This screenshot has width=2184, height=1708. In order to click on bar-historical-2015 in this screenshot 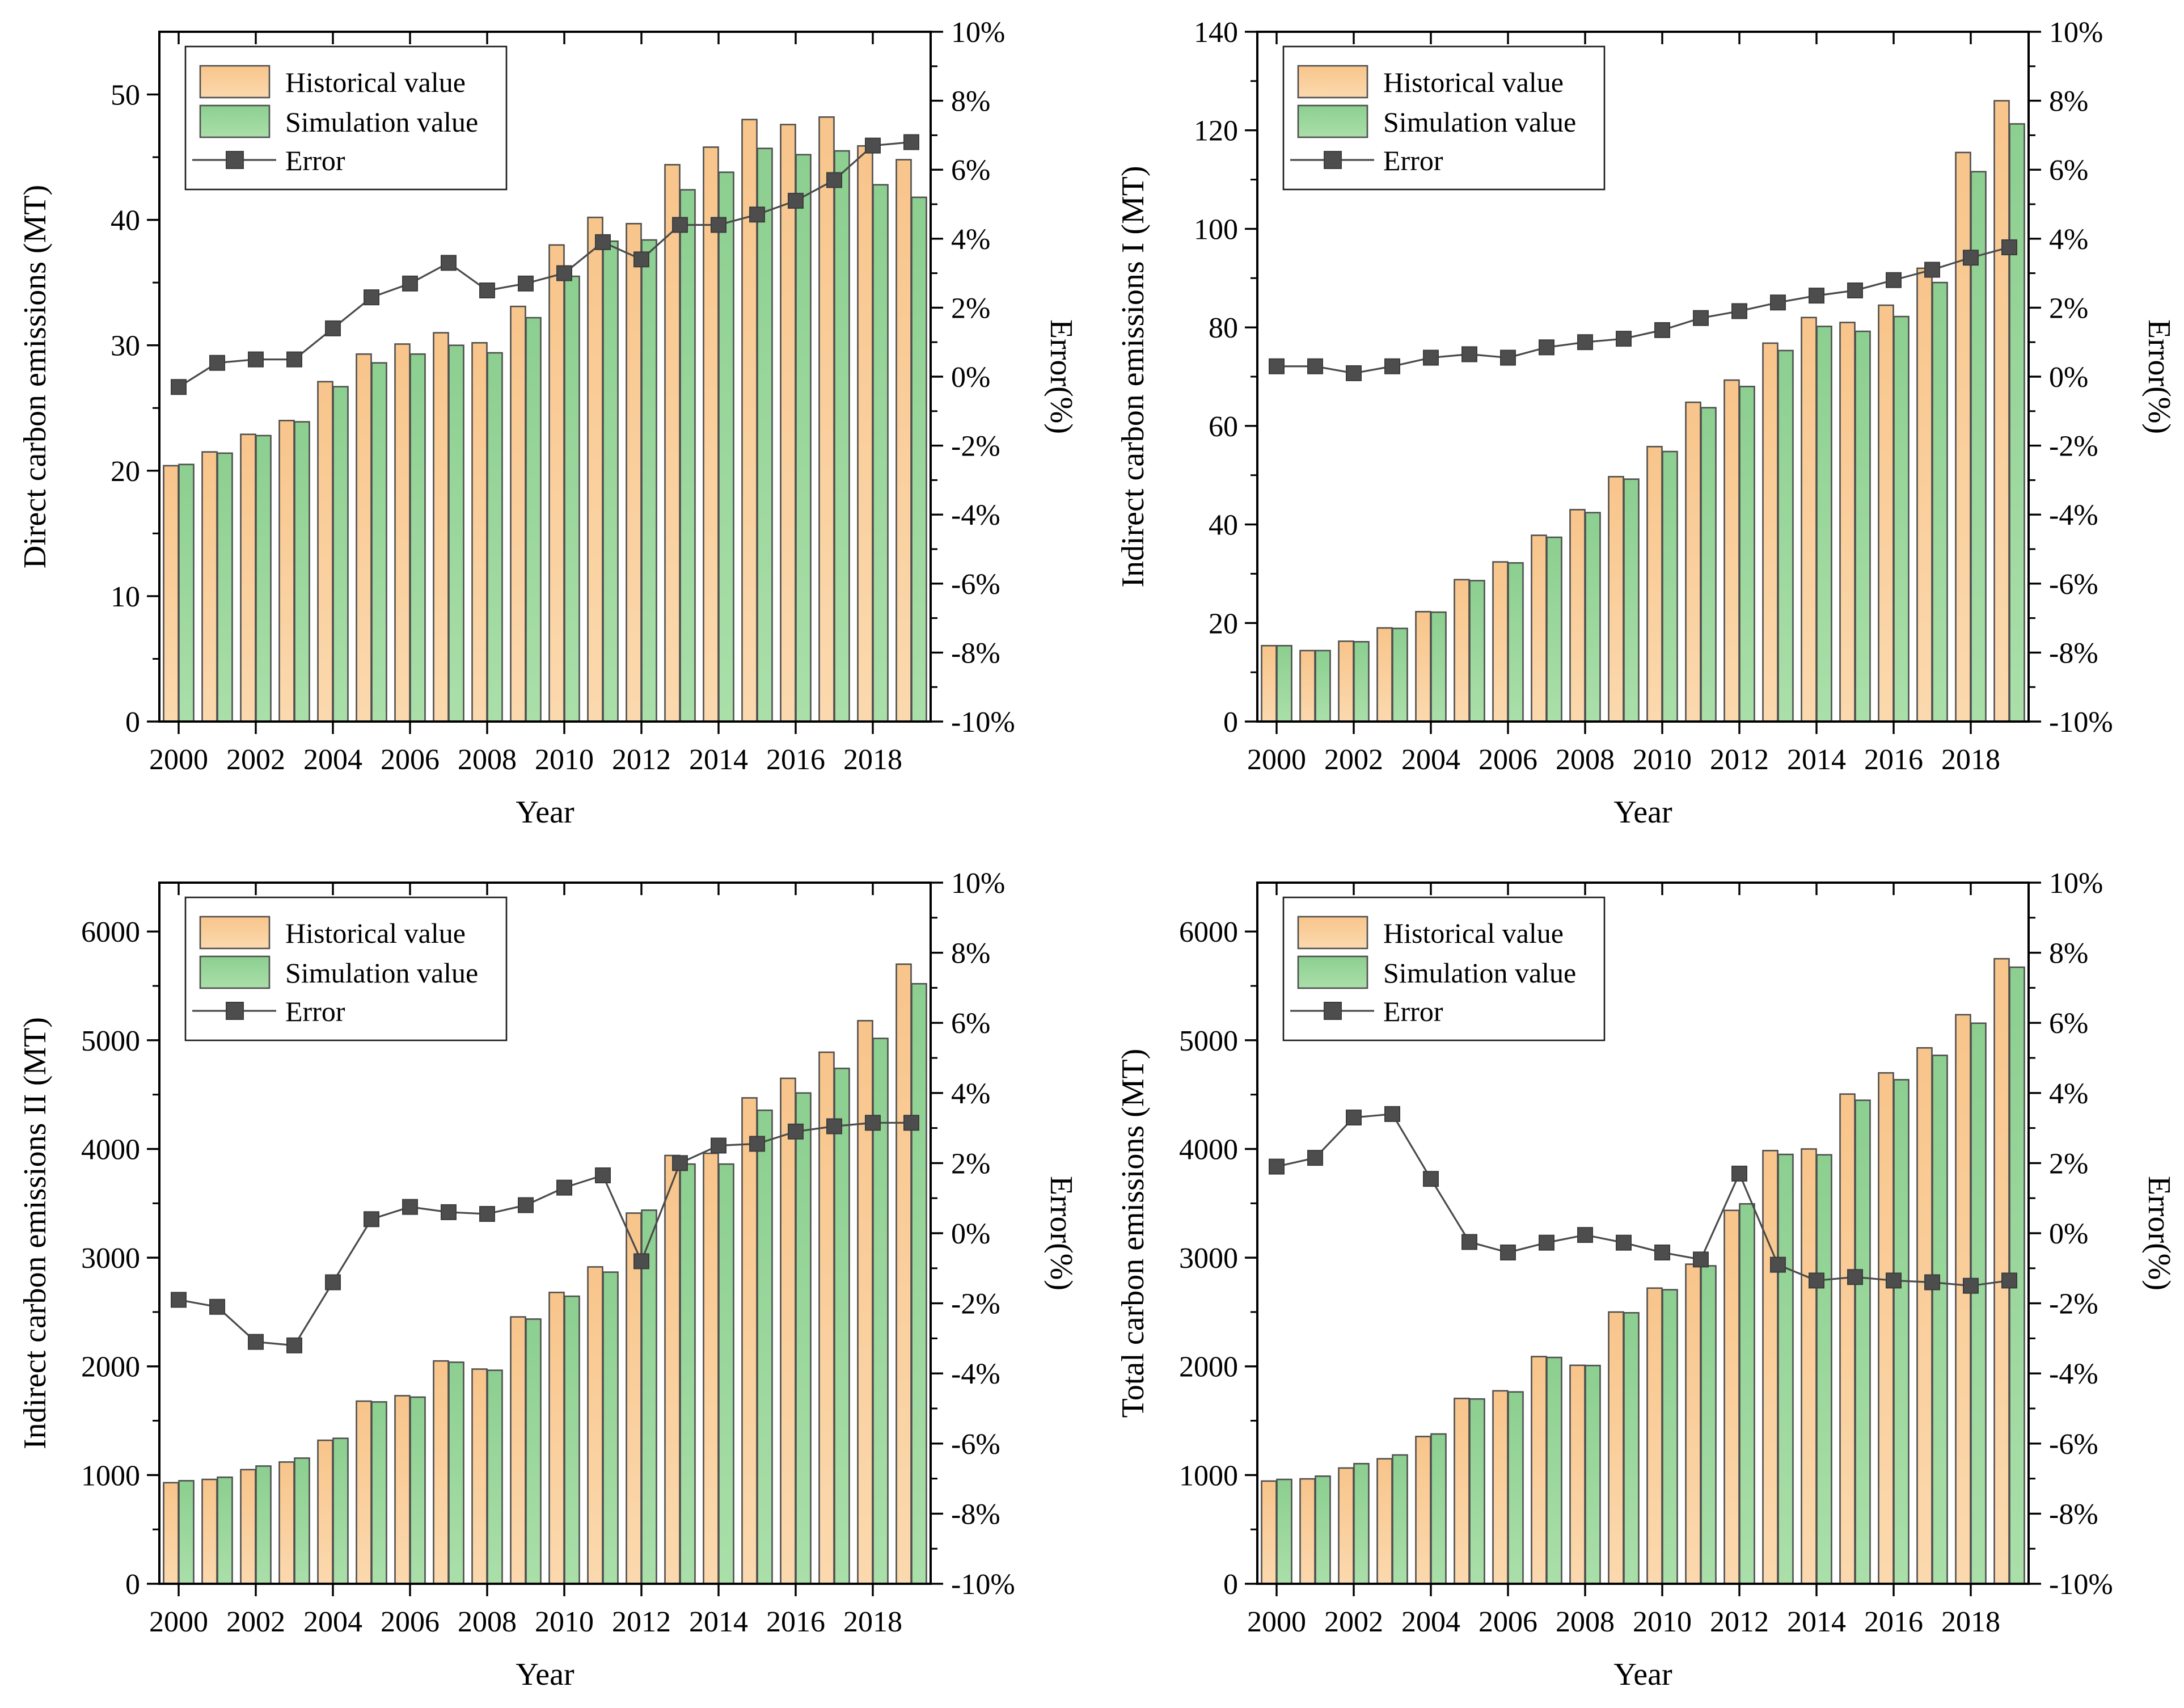, I will do `click(1847, 1339)`.